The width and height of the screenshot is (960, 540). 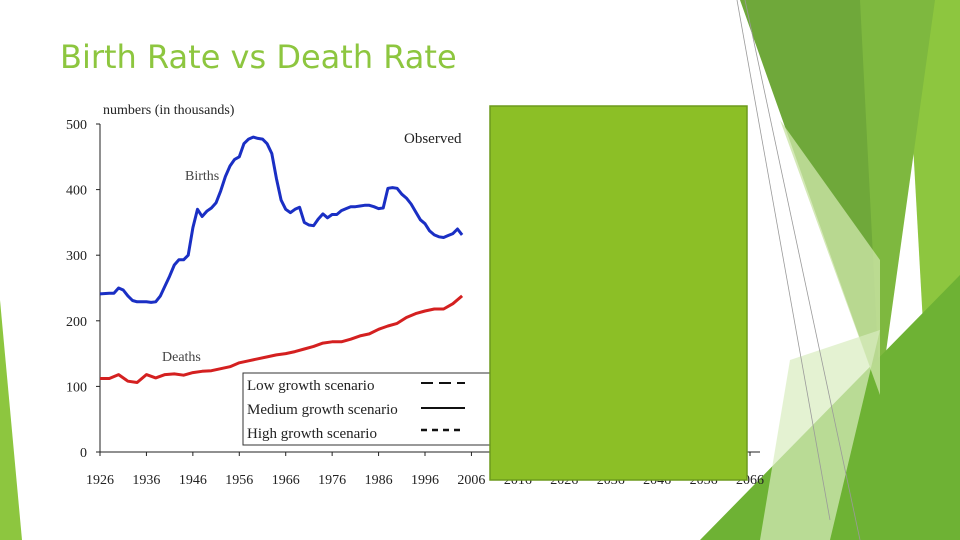 I want to click on x-tick-label: 1996, so click(x=425, y=480).